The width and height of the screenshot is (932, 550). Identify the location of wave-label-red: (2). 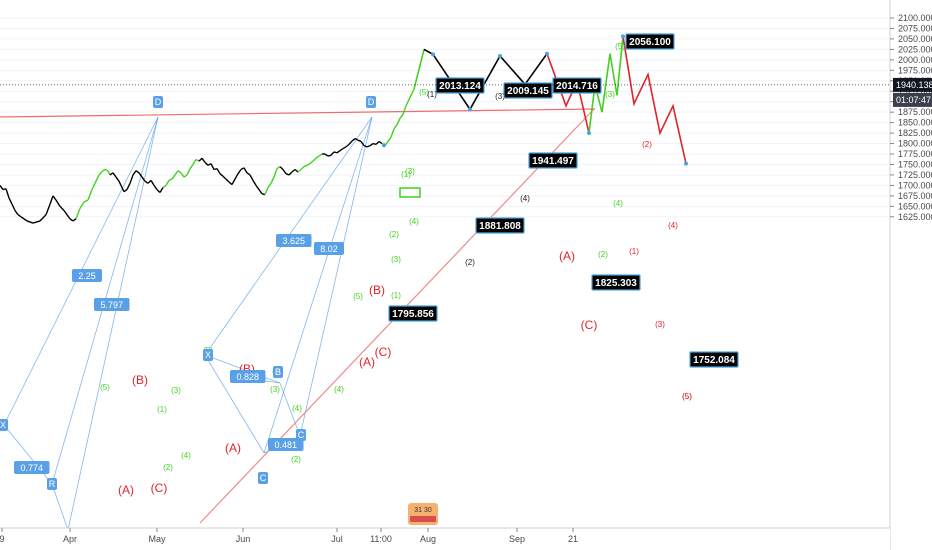
(647, 144).